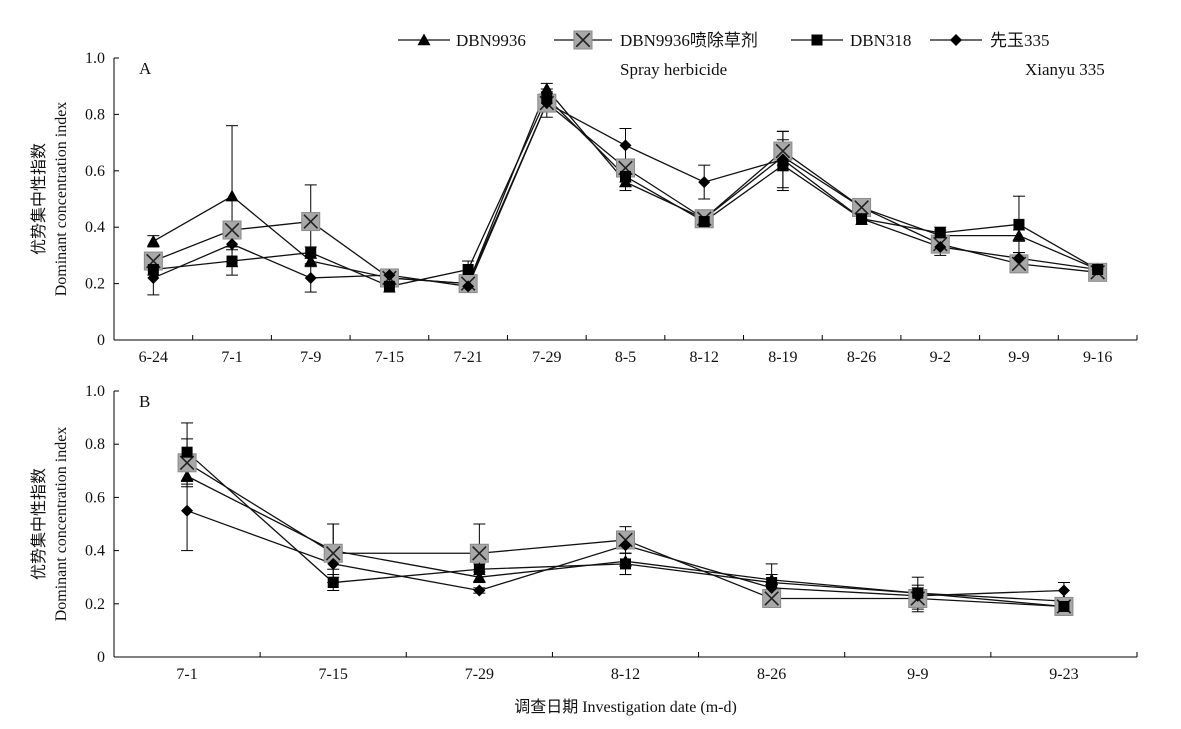  Describe the element at coordinates (625, 357) in the screenshot. I see `x-tick-label: 8-5` at that location.